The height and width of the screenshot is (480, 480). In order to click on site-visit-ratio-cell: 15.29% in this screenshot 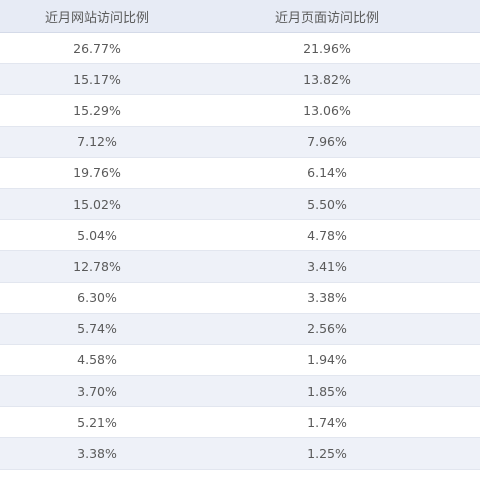, I will do `click(97, 110)`.